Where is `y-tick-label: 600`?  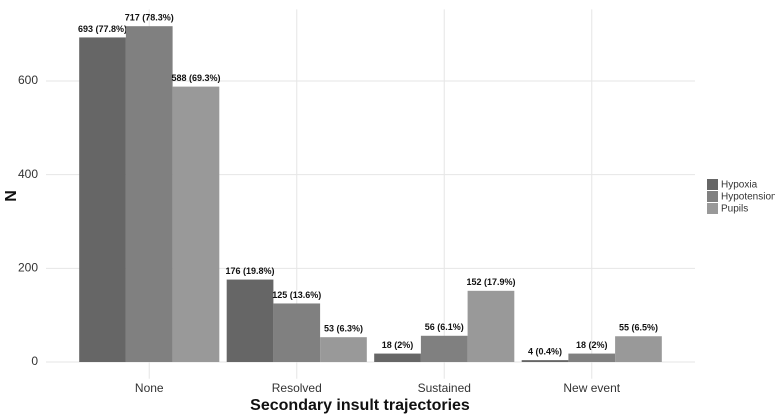 y-tick-label: 600 is located at coordinates (28, 80).